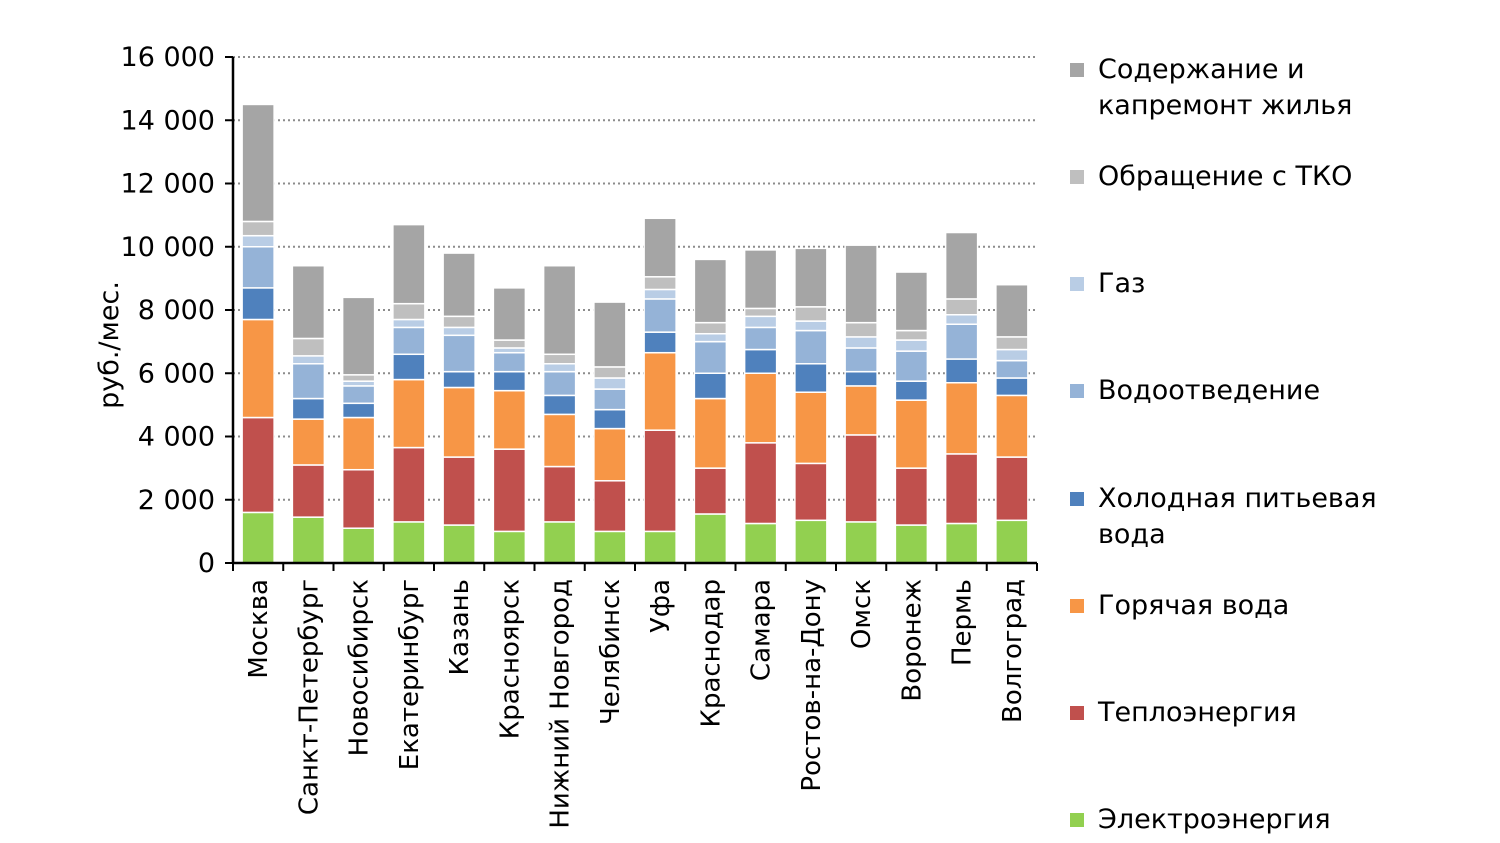  What do you see at coordinates (176, 310) in the screenshot?
I see `y-tick-label: 8 000` at bounding box center [176, 310].